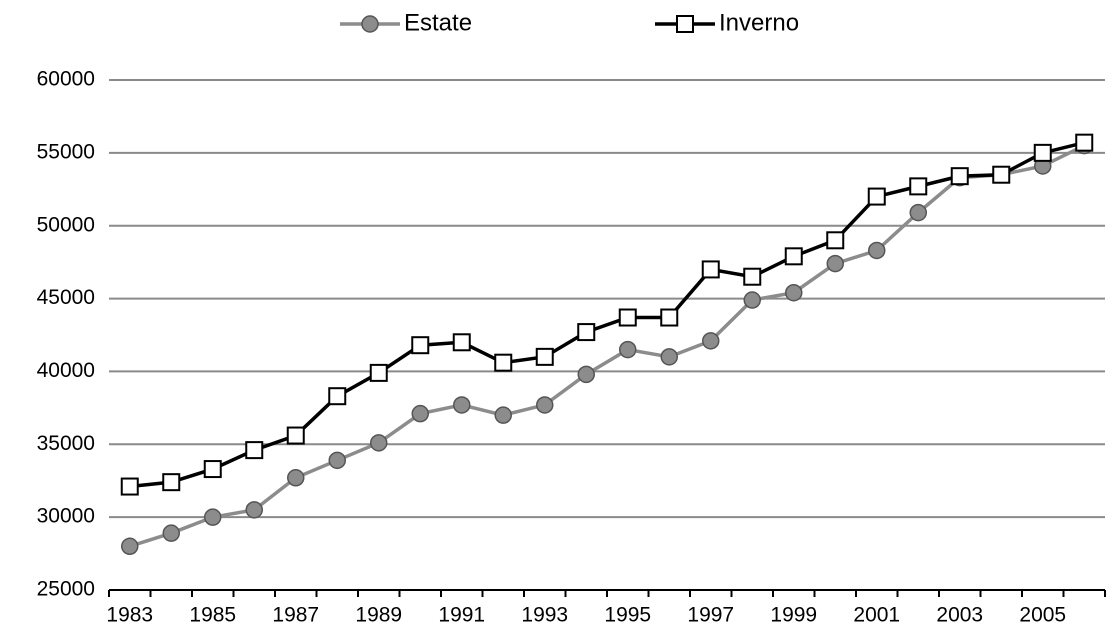 This screenshot has width=1107, height=638. What do you see at coordinates (129, 615) in the screenshot?
I see `x-tick-label: 1983` at bounding box center [129, 615].